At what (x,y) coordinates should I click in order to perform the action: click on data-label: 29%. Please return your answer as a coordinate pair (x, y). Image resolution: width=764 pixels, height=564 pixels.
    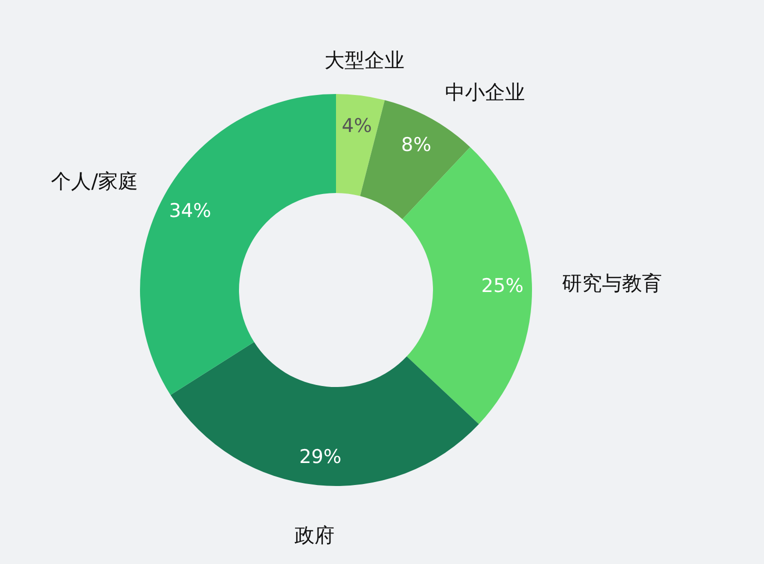
    Looking at the image, I should click on (320, 457).